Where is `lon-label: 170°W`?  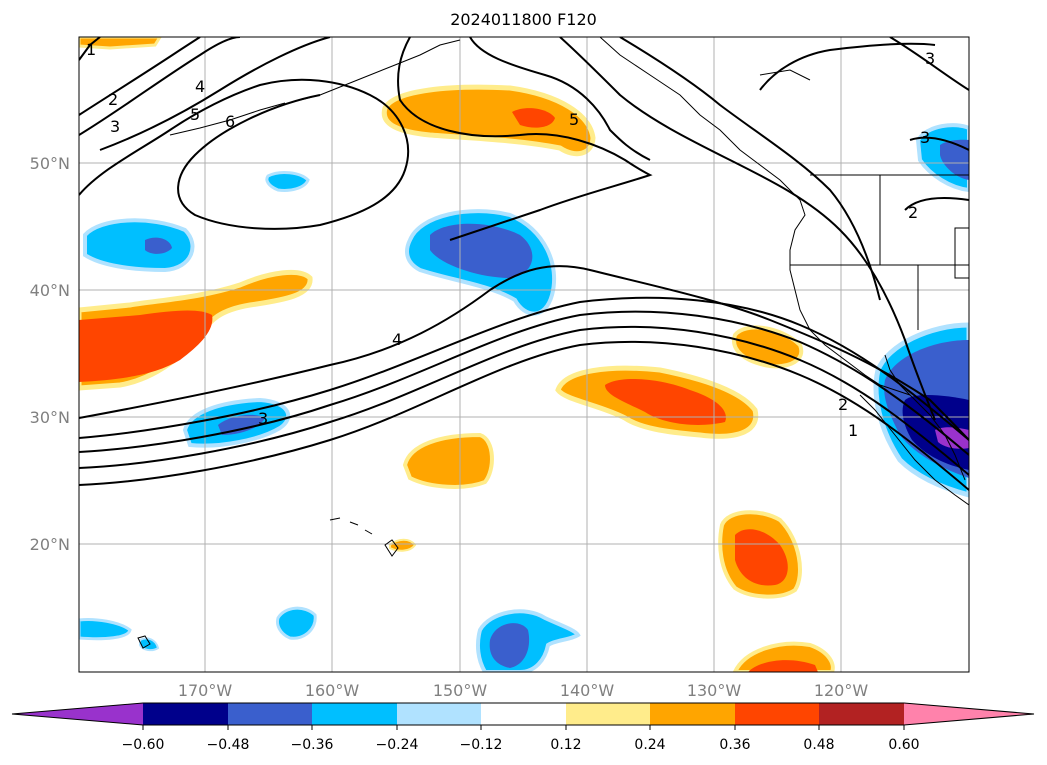 lon-label: 170°W is located at coordinates (205, 690).